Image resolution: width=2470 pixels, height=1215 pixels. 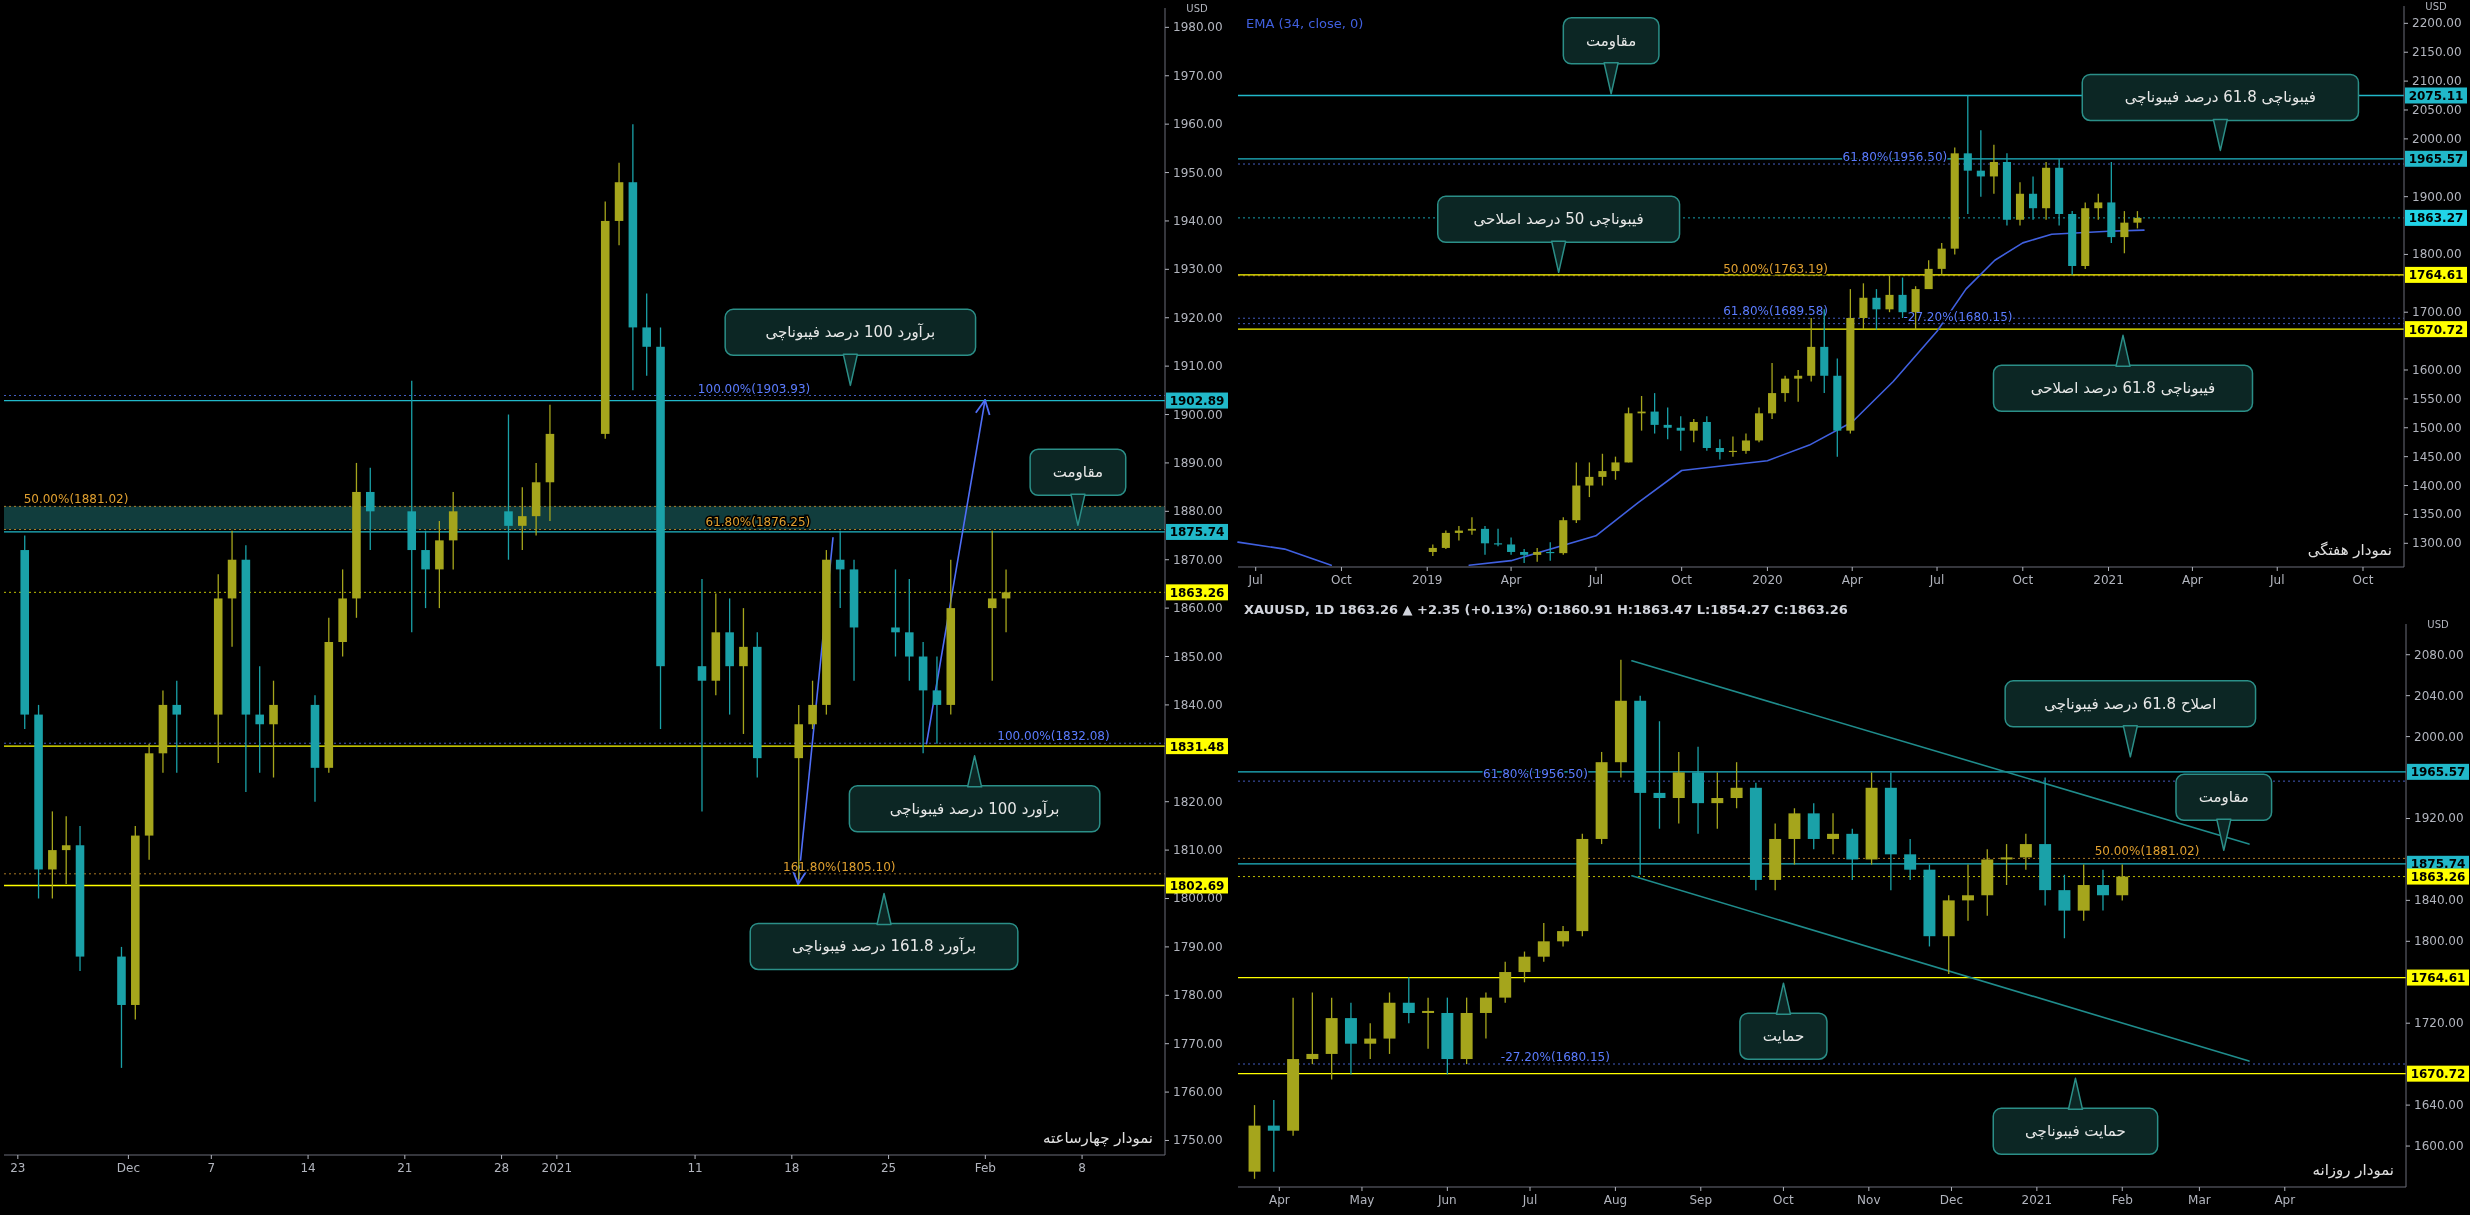 What do you see at coordinates (1198, 1140) in the screenshot?
I see `y-tick-label: 1750.00` at bounding box center [1198, 1140].